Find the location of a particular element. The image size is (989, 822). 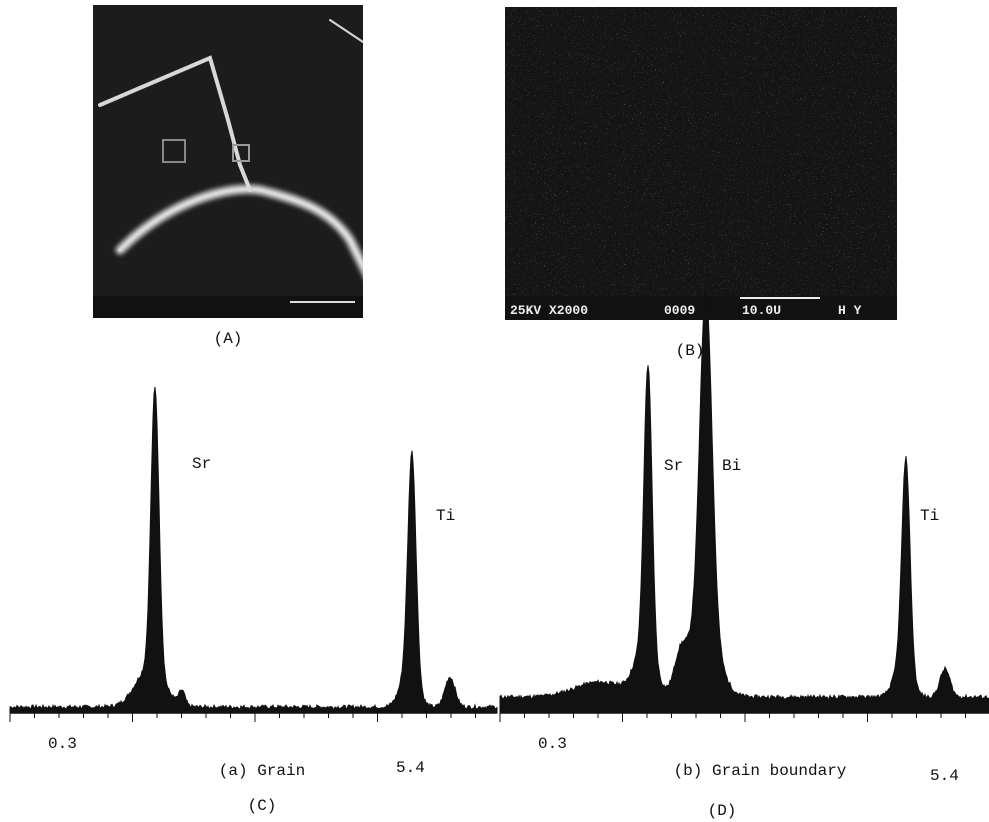

micrograph-label: (A) is located at coordinates (228, 339).